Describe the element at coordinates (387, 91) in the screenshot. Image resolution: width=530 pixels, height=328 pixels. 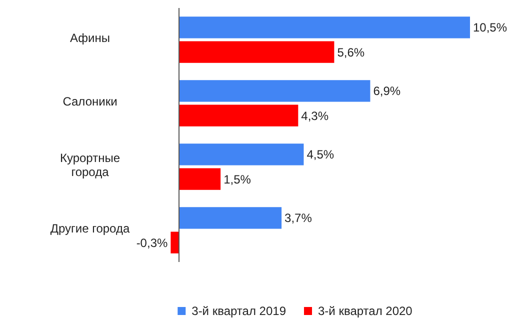
I see `data-label: 6,9%` at that location.